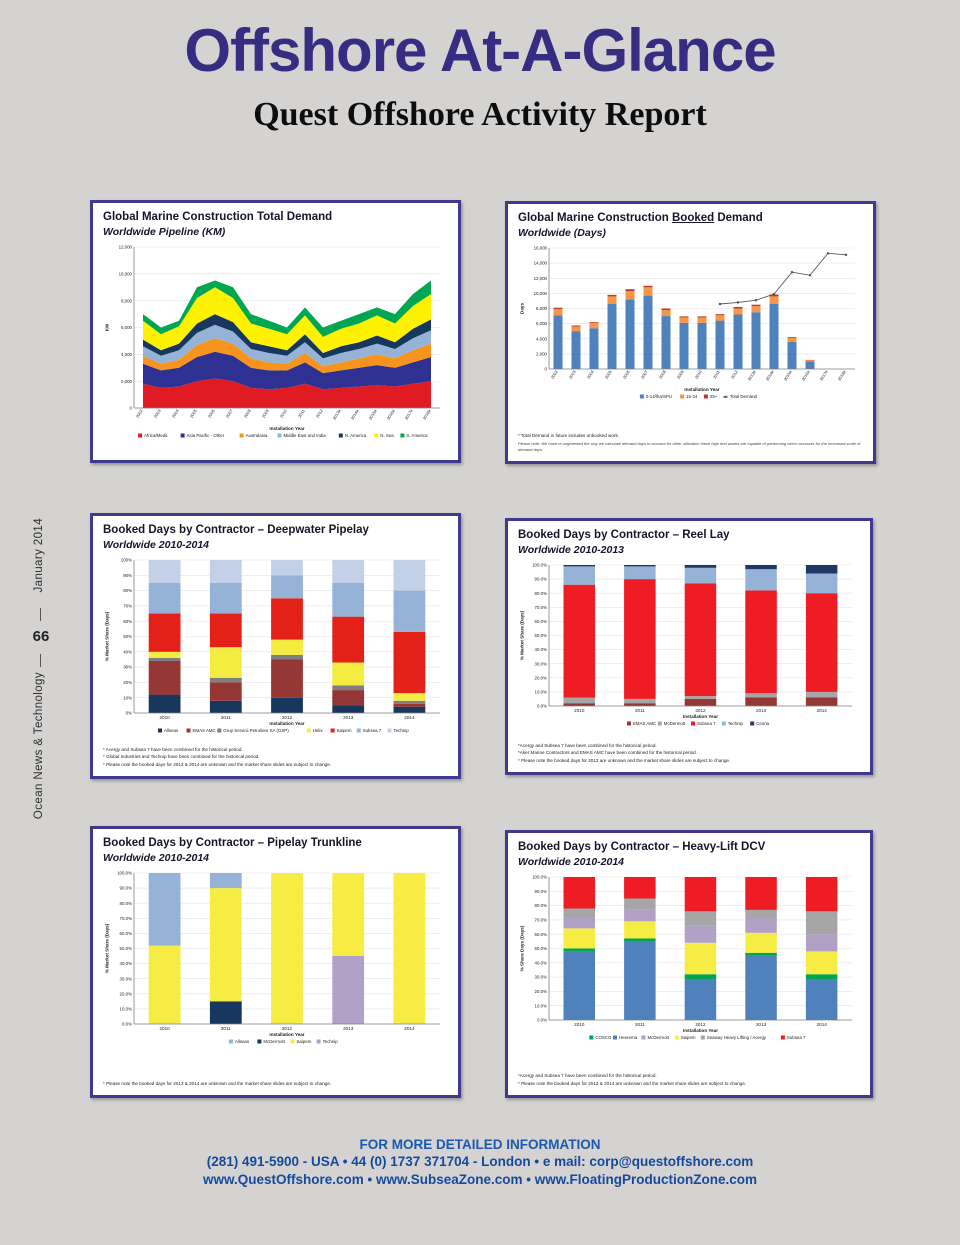 This screenshot has width=960, height=1245. I want to click on svg-text: 10.0%, so click(541, 1005).